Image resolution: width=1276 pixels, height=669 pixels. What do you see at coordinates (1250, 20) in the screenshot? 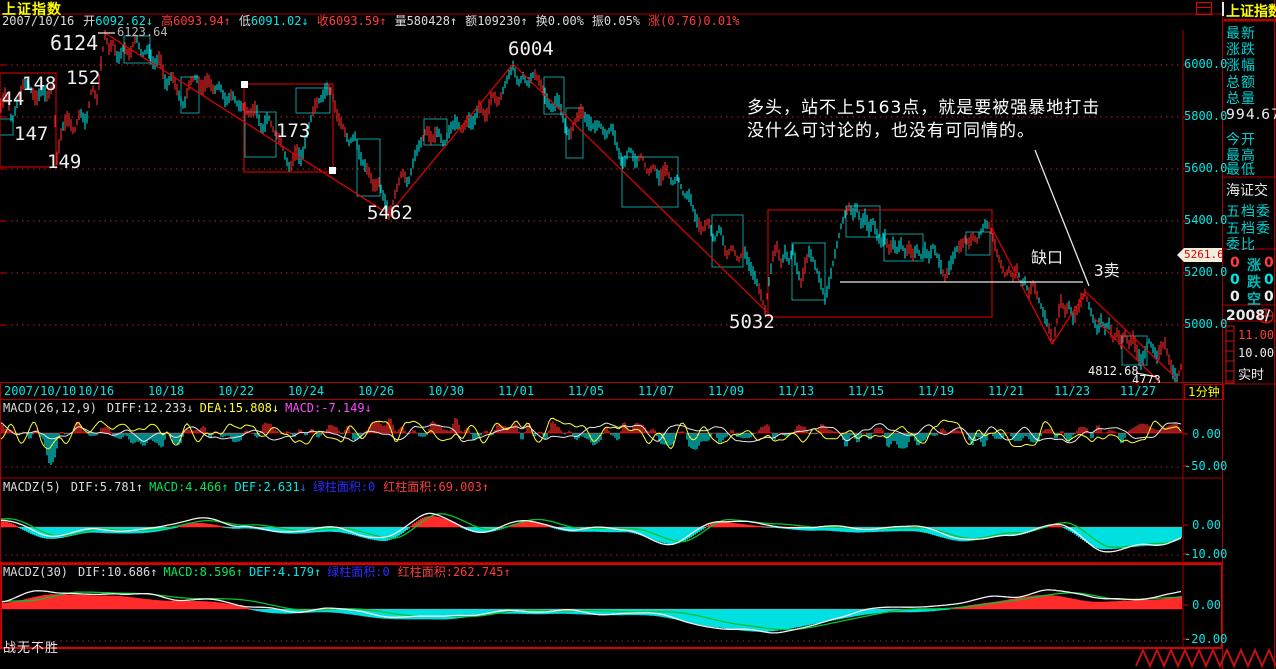
I see `sidebar-title-underline` at bounding box center [1250, 20].